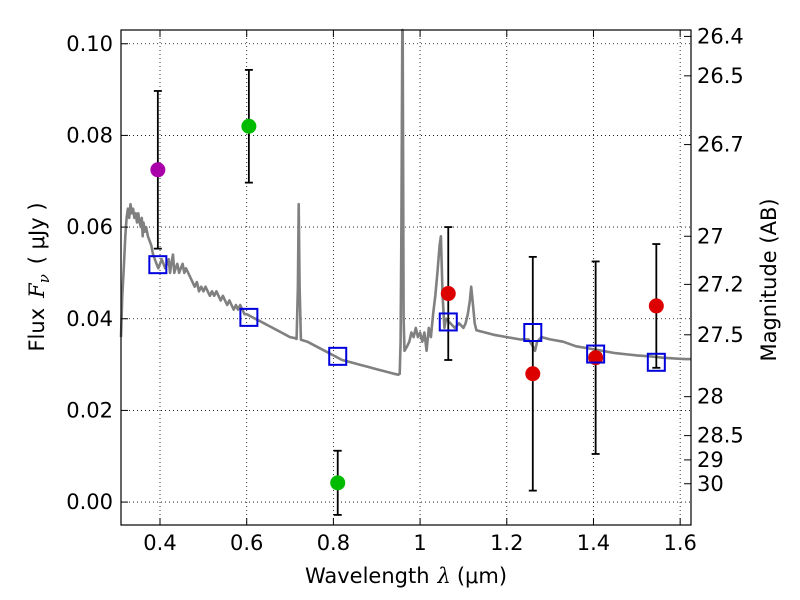 Image resolution: width=800 pixels, height=600 pixels. What do you see at coordinates (720, 284) in the screenshot?
I see `magnitude-tick-label: 27.2` at bounding box center [720, 284].